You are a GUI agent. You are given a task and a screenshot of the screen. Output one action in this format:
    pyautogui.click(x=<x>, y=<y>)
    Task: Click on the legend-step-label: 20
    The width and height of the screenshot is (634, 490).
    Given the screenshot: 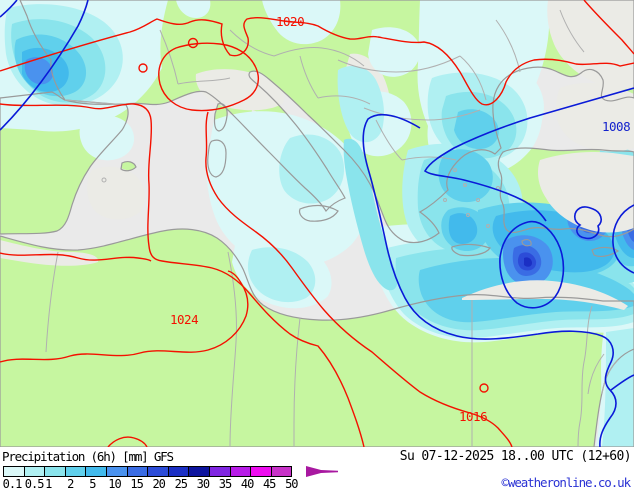 What is the action you would take?
    pyautogui.click(x=158, y=483)
    